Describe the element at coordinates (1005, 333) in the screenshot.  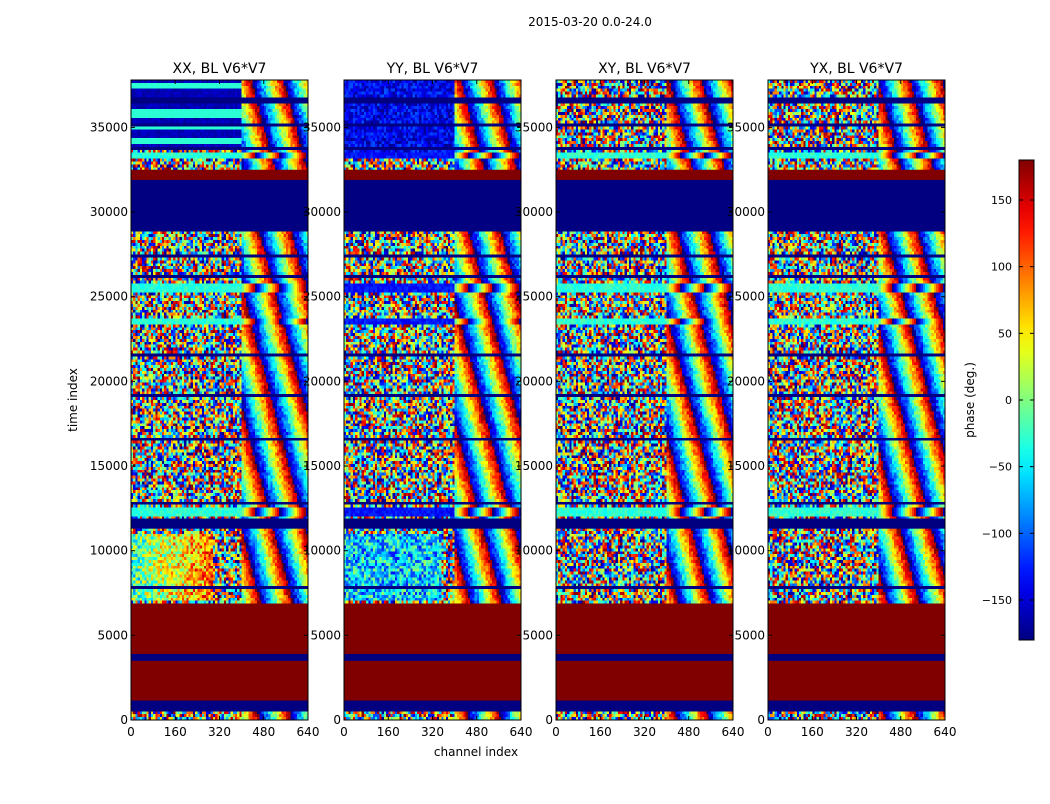
I see `colorbar-tick-label: 50` at that location.